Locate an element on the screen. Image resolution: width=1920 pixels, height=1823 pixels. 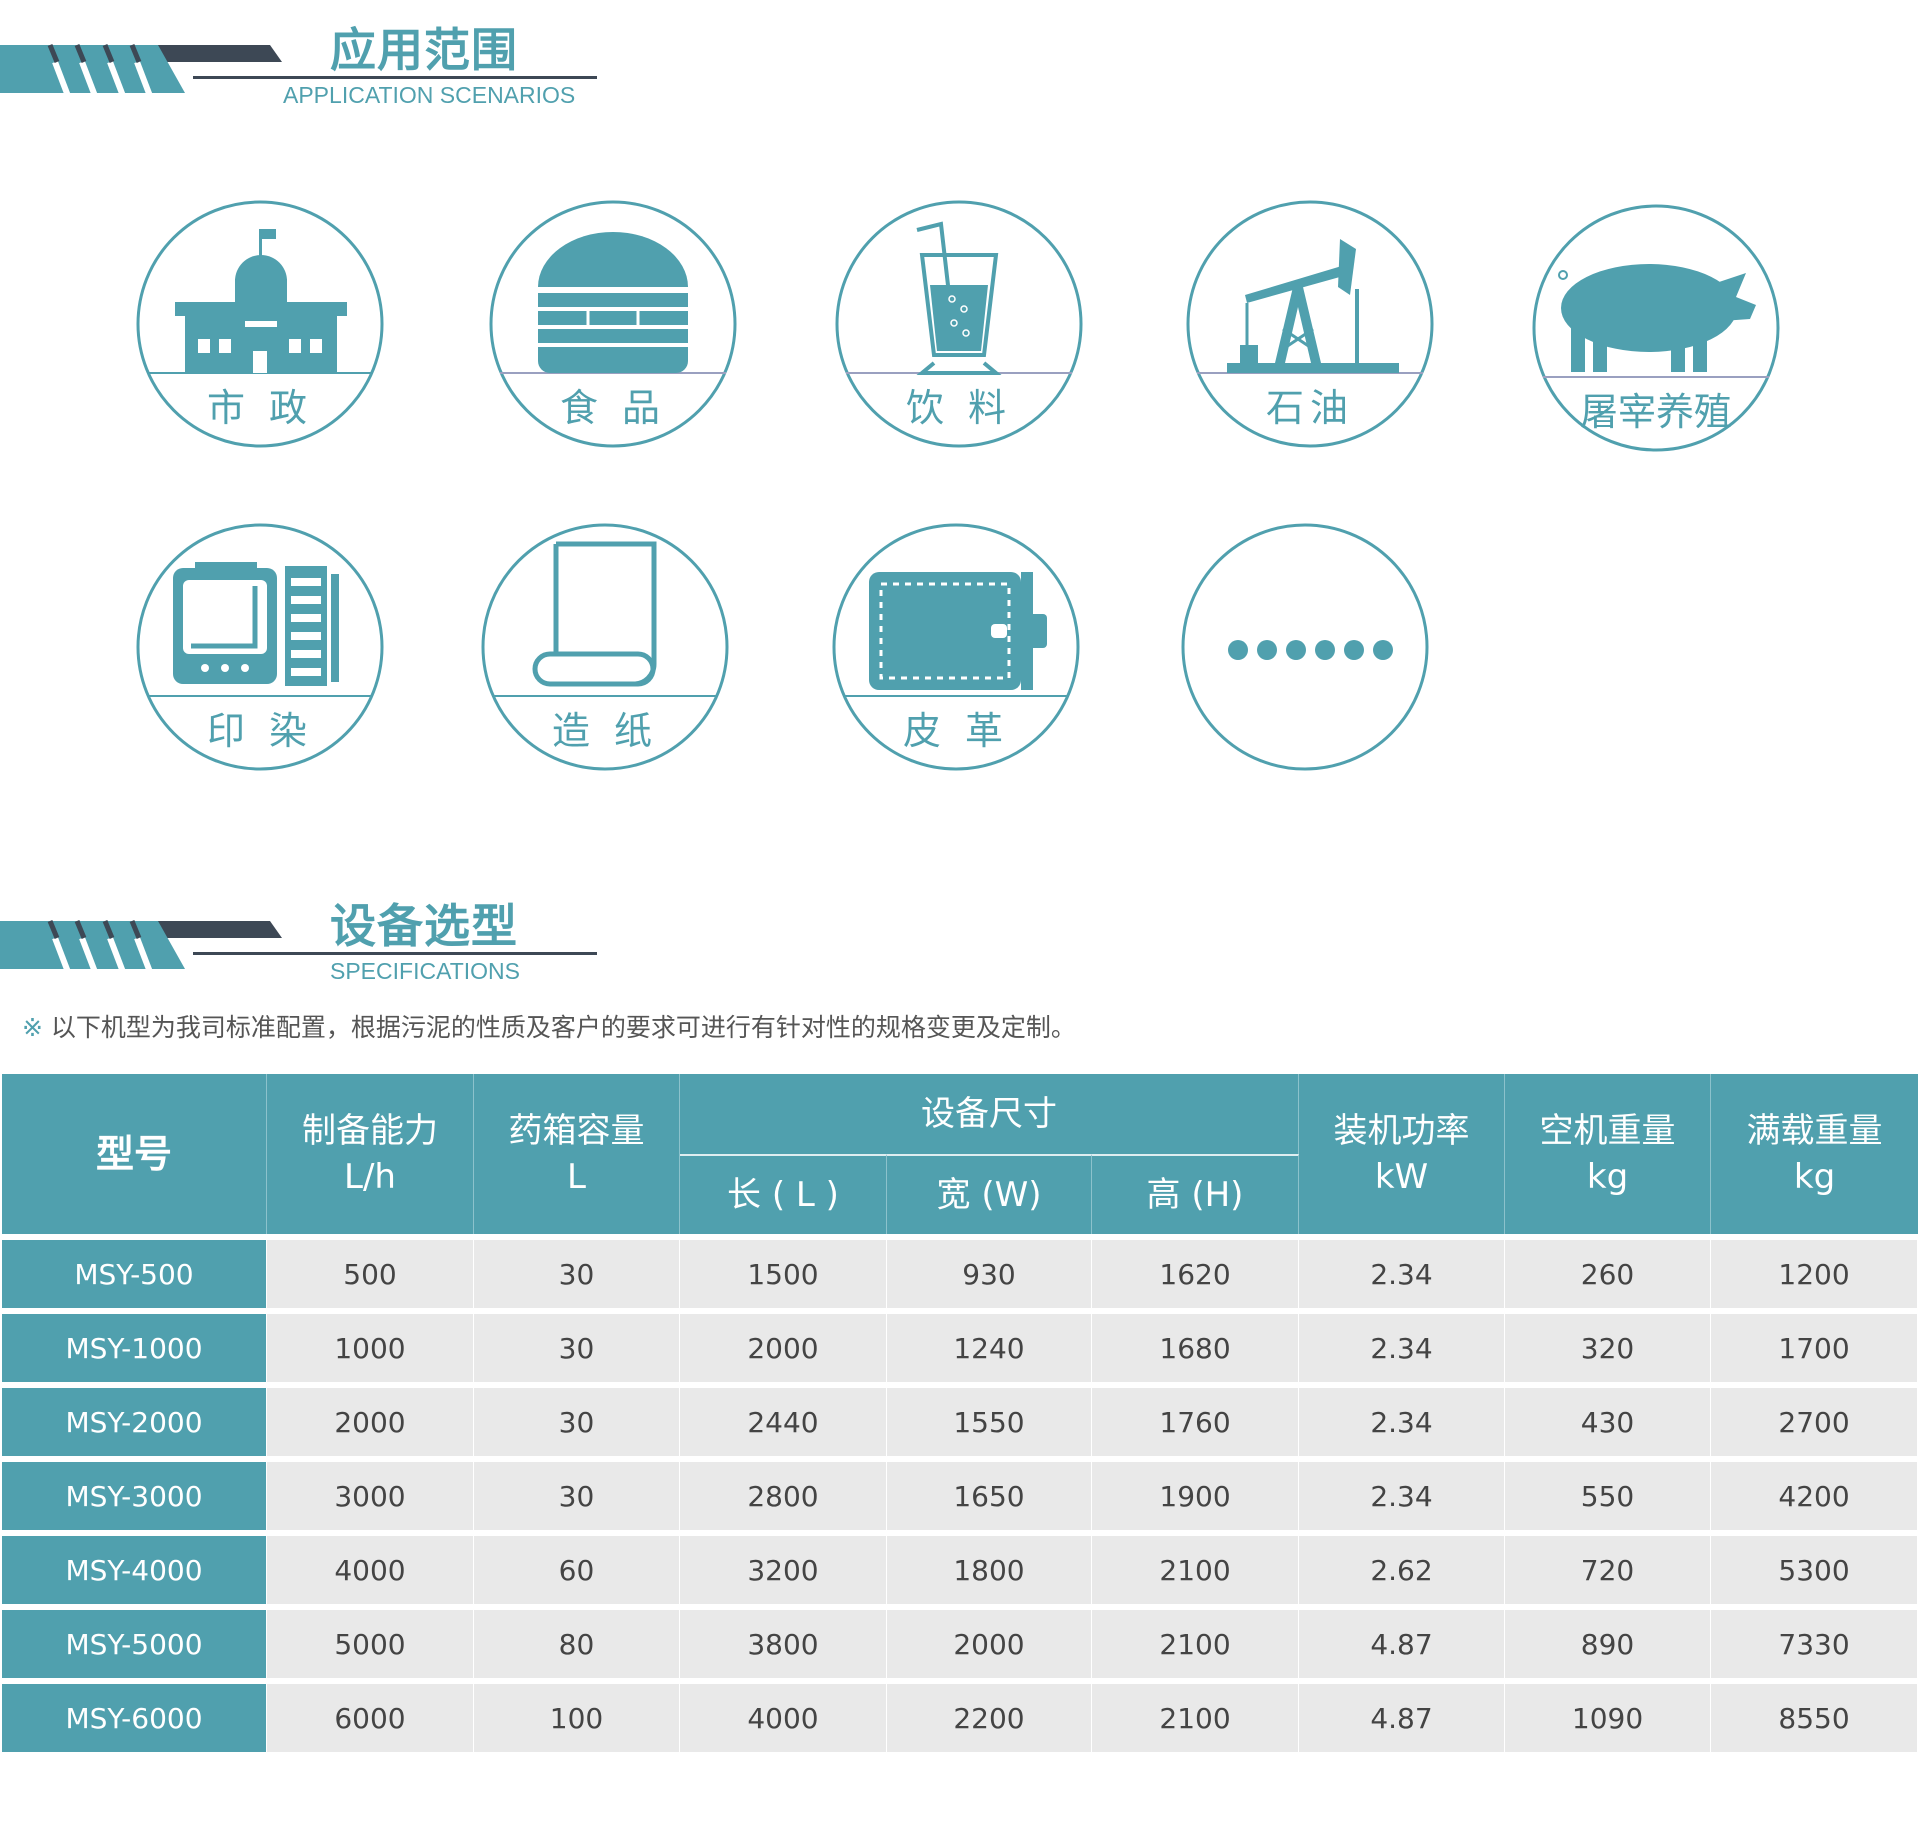
header-width: 宽 (W) is located at coordinates (989, 1194).